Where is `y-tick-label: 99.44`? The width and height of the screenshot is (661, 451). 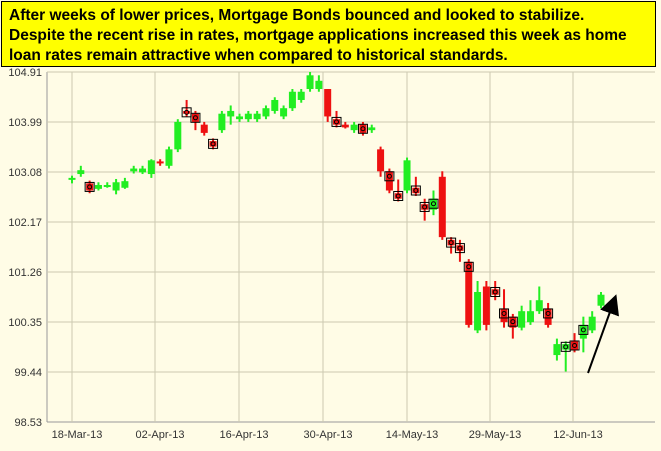
y-tick-label: 99.44 is located at coordinates (28, 373).